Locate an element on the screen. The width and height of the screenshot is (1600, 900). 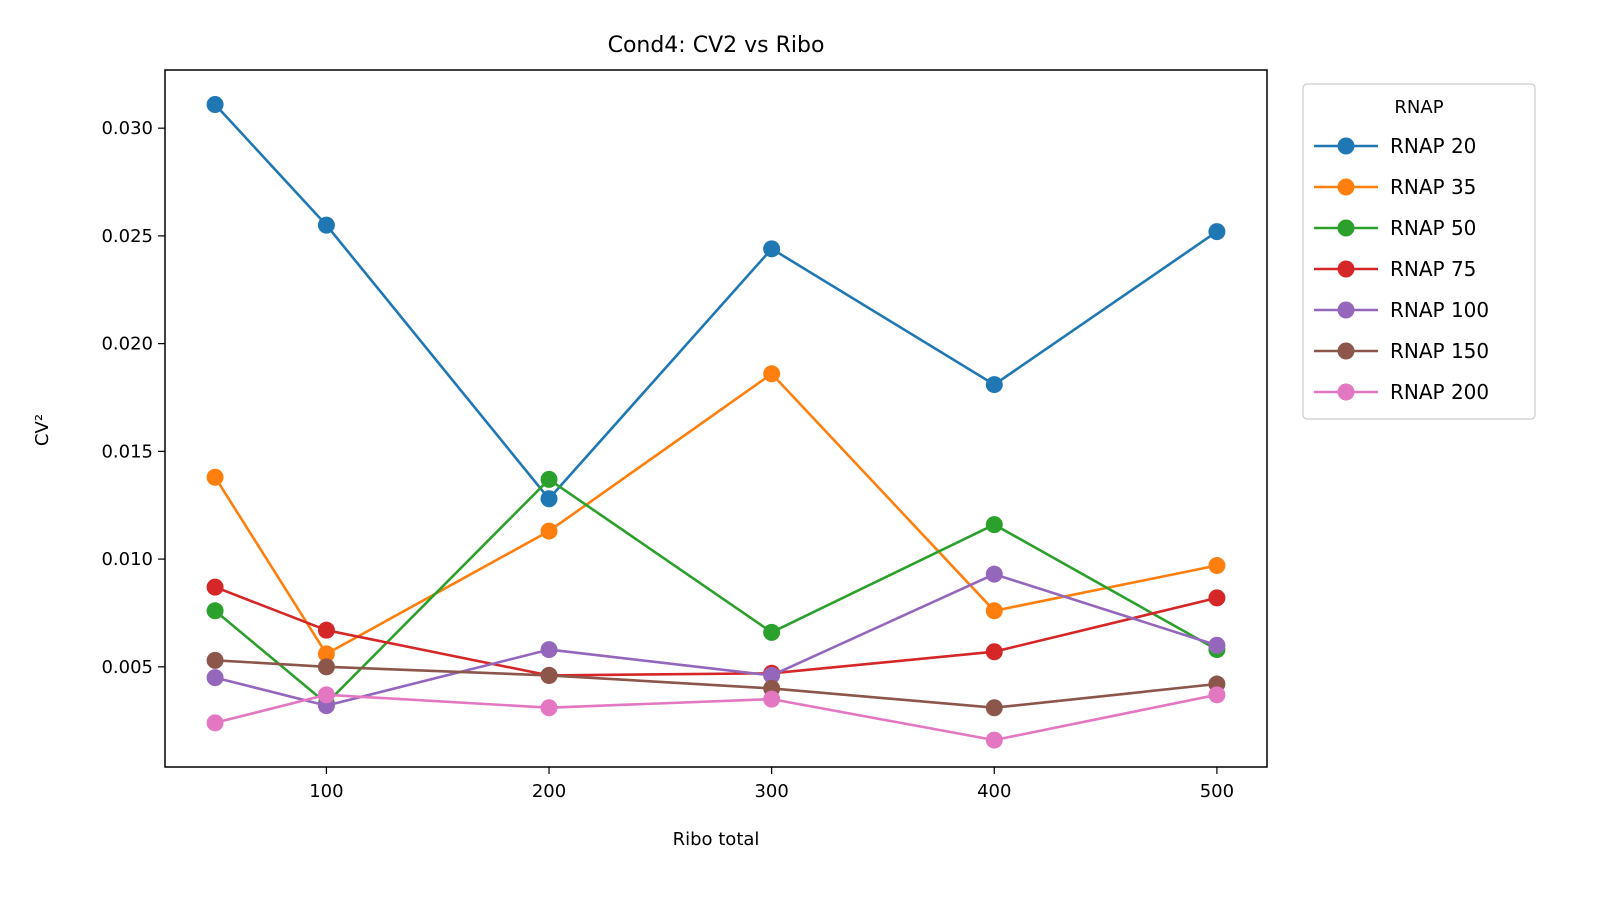
legend-item: RNAP 50 is located at coordinates (1395, 228).